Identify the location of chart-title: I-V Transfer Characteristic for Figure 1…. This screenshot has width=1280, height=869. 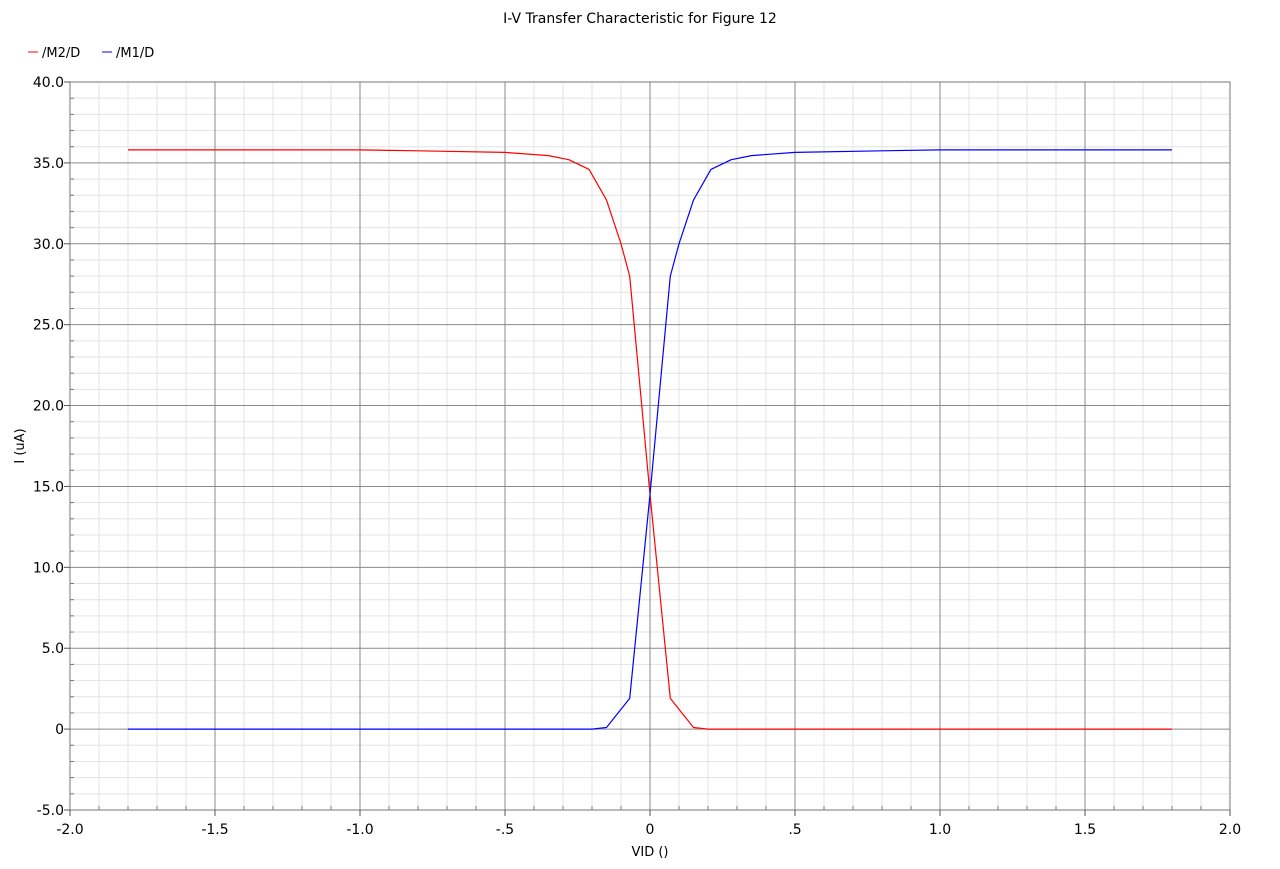
(640, 19).